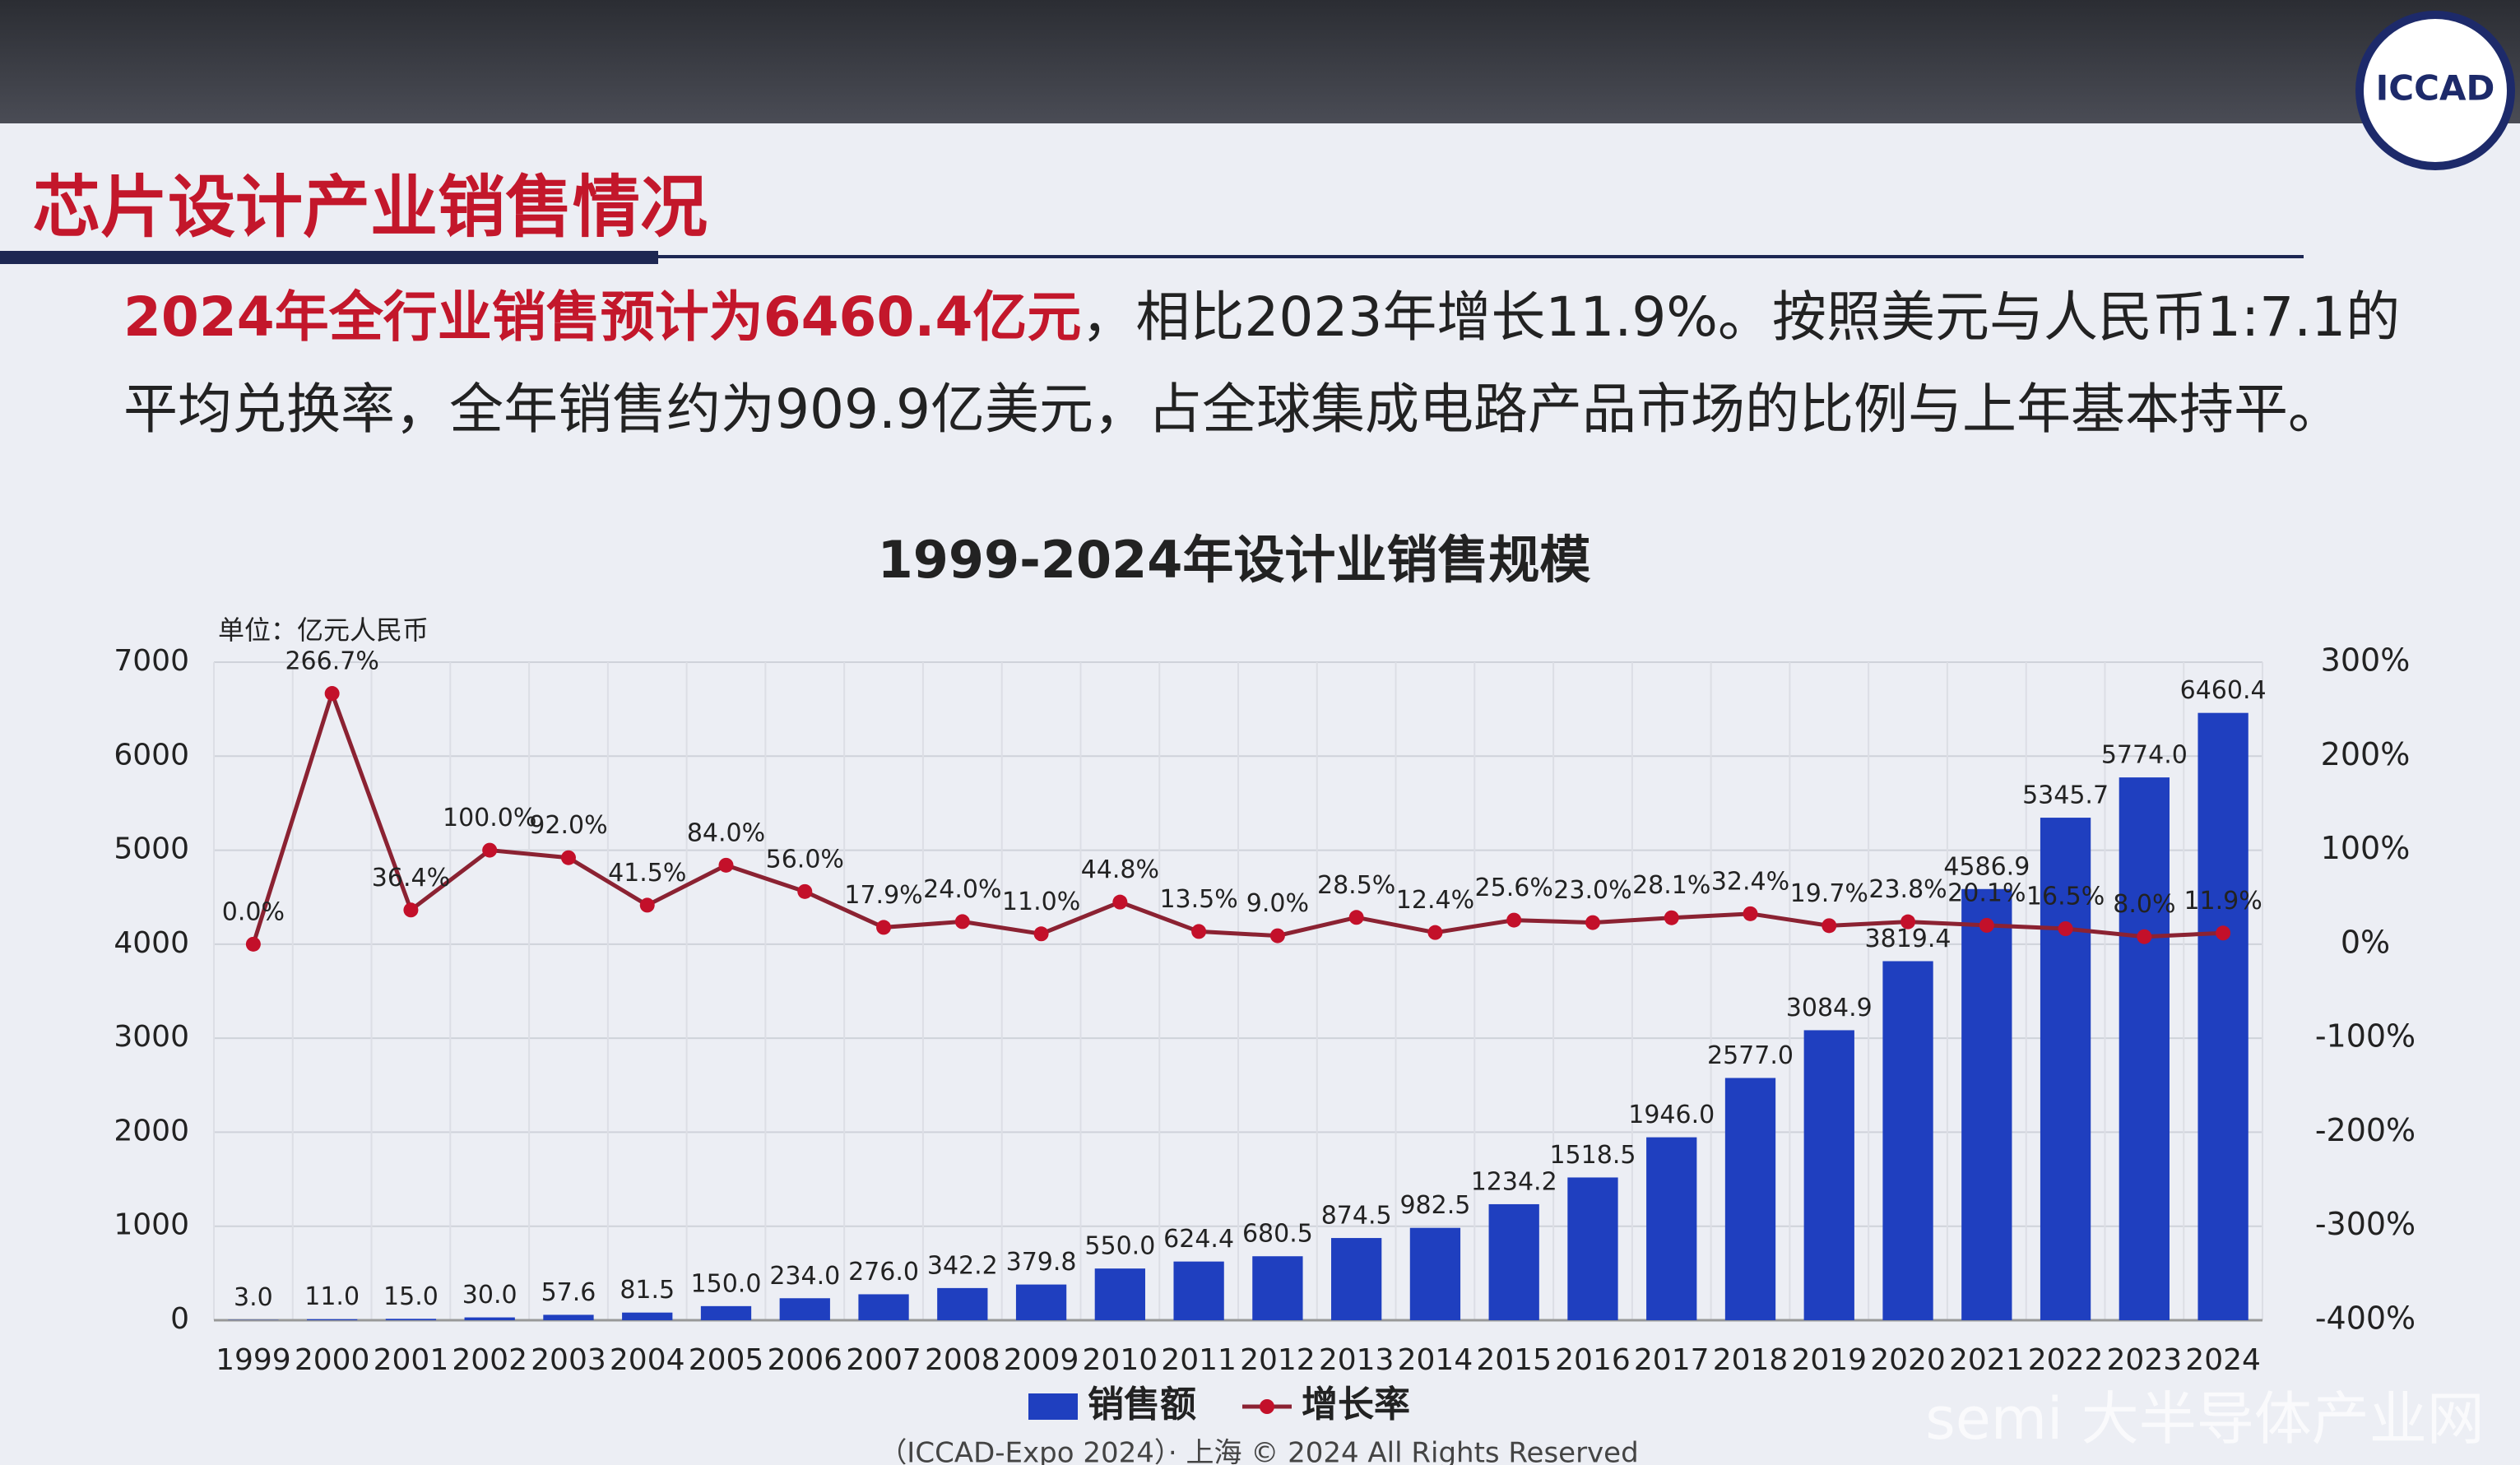  Describe the element at coordinates (1592, 890) in the screenshot. I see `line-value-label: 23.0%` at that location.